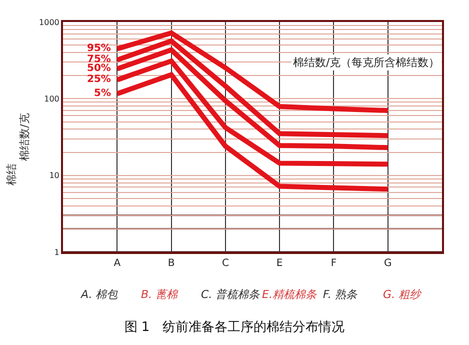  What do you see at coordinates (102, 93) in the screenshot?
I see `series-label: 5%` at bounding box center [102, 93].